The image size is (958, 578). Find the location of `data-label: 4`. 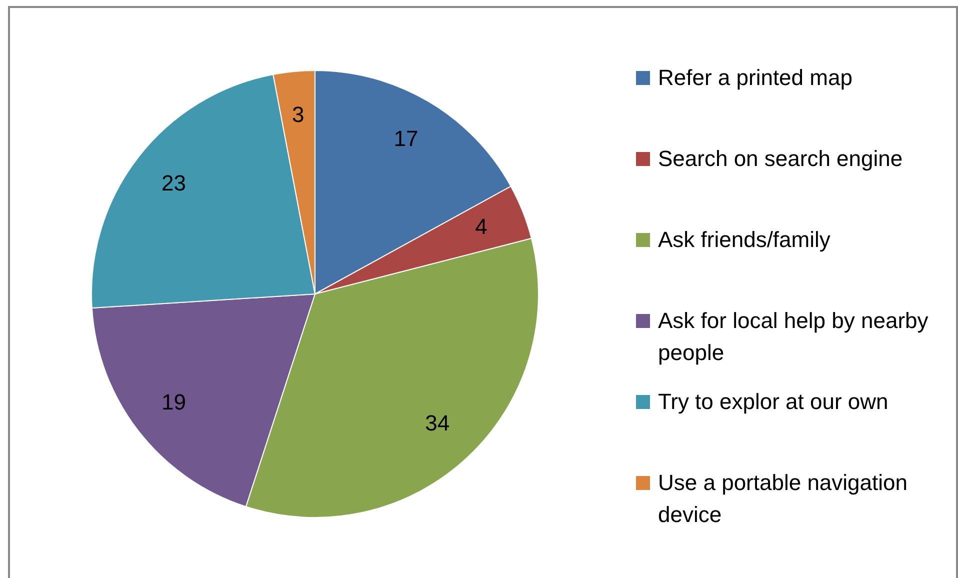

data-label: 4 is located at coordinates (481, 227).